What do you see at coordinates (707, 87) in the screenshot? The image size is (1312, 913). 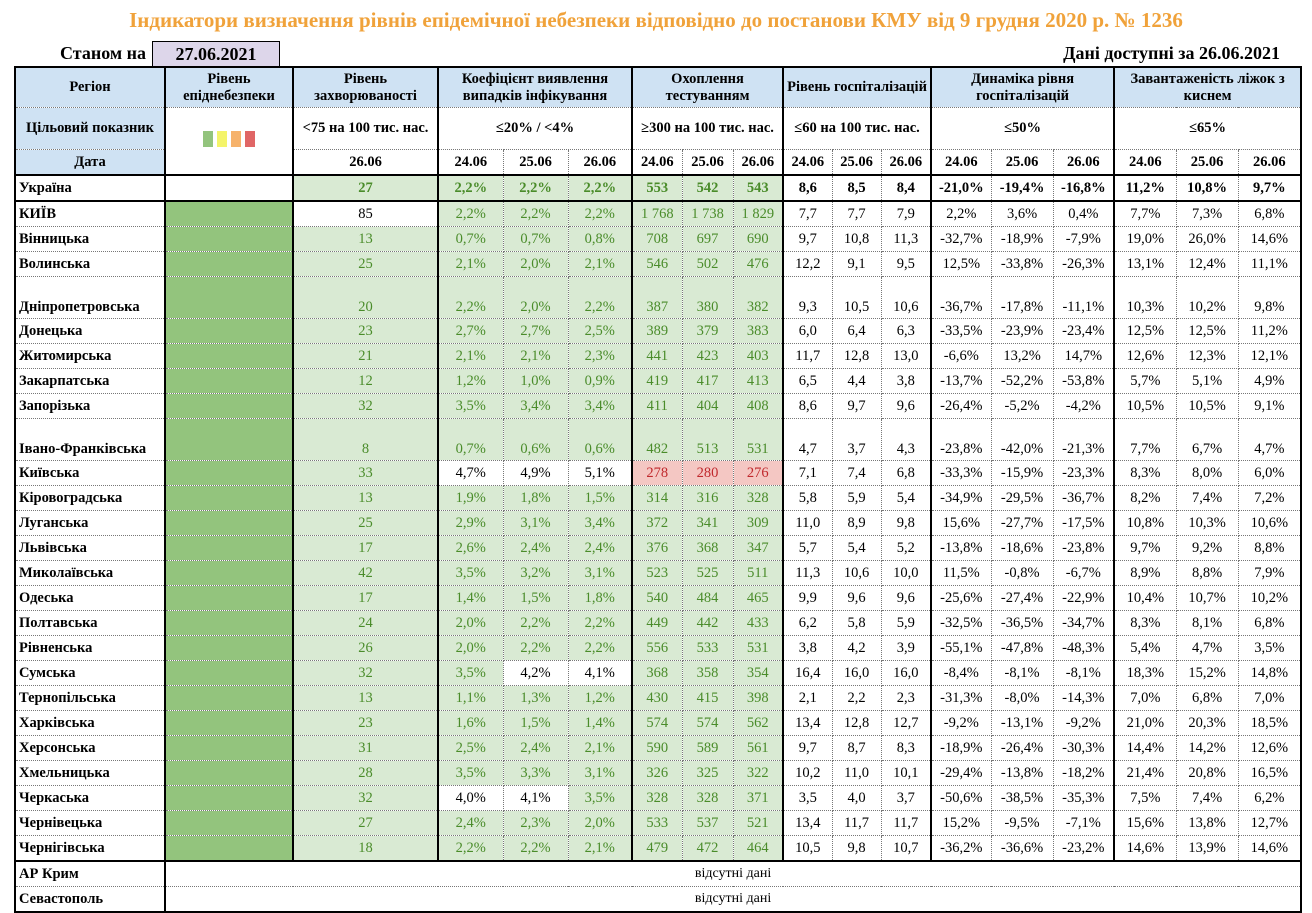 I see `header-testing: Охоплення тестуванням` at bounding box center [707, 87].